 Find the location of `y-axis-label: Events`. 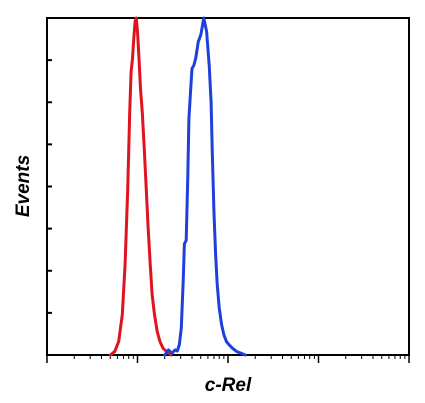

y-axis-label: Events is located at coordinates (23, 186).